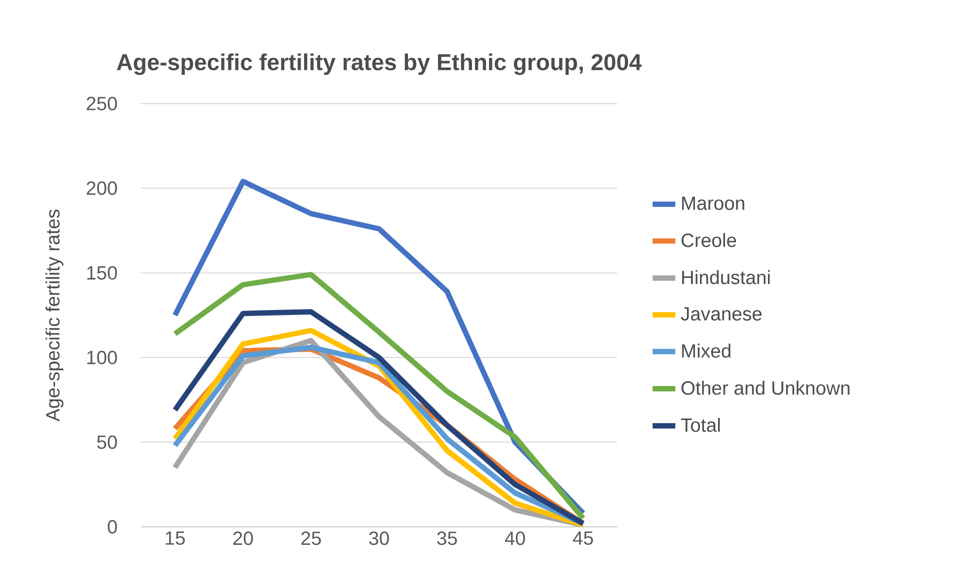 This screenshot has width=955, height=582. Describe the element at coordinates (102, 357) in the screenshot. I see `y-tick-label: 100` at that location.